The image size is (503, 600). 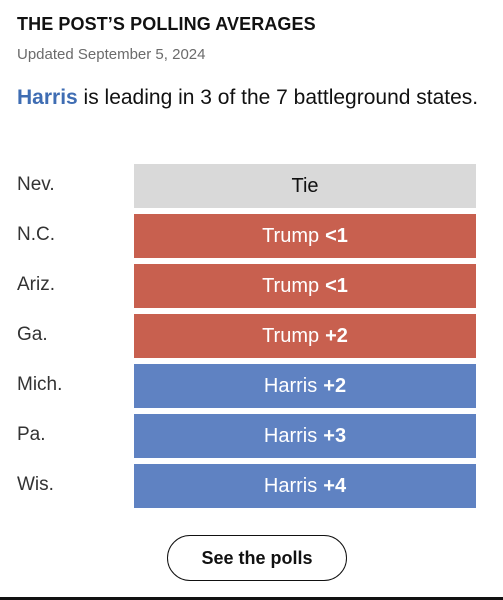 I want to click on state-row-mich: Mich. Harris +2, so click(x=251, y=388).